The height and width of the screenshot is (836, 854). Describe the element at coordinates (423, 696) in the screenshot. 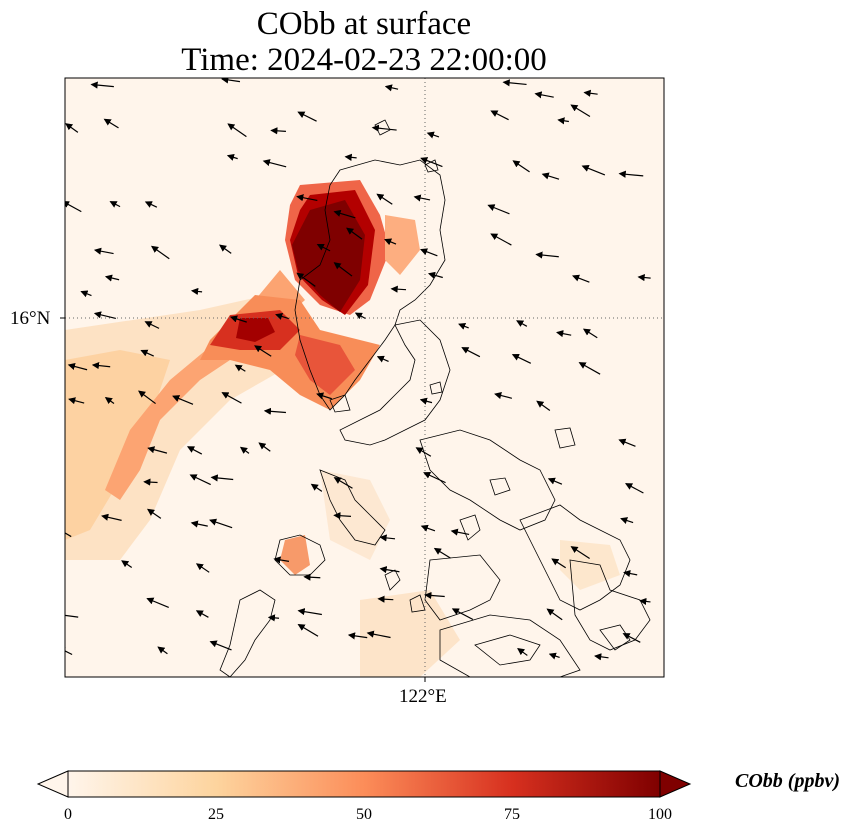

I see `longitude-label: 122°E` at that location.